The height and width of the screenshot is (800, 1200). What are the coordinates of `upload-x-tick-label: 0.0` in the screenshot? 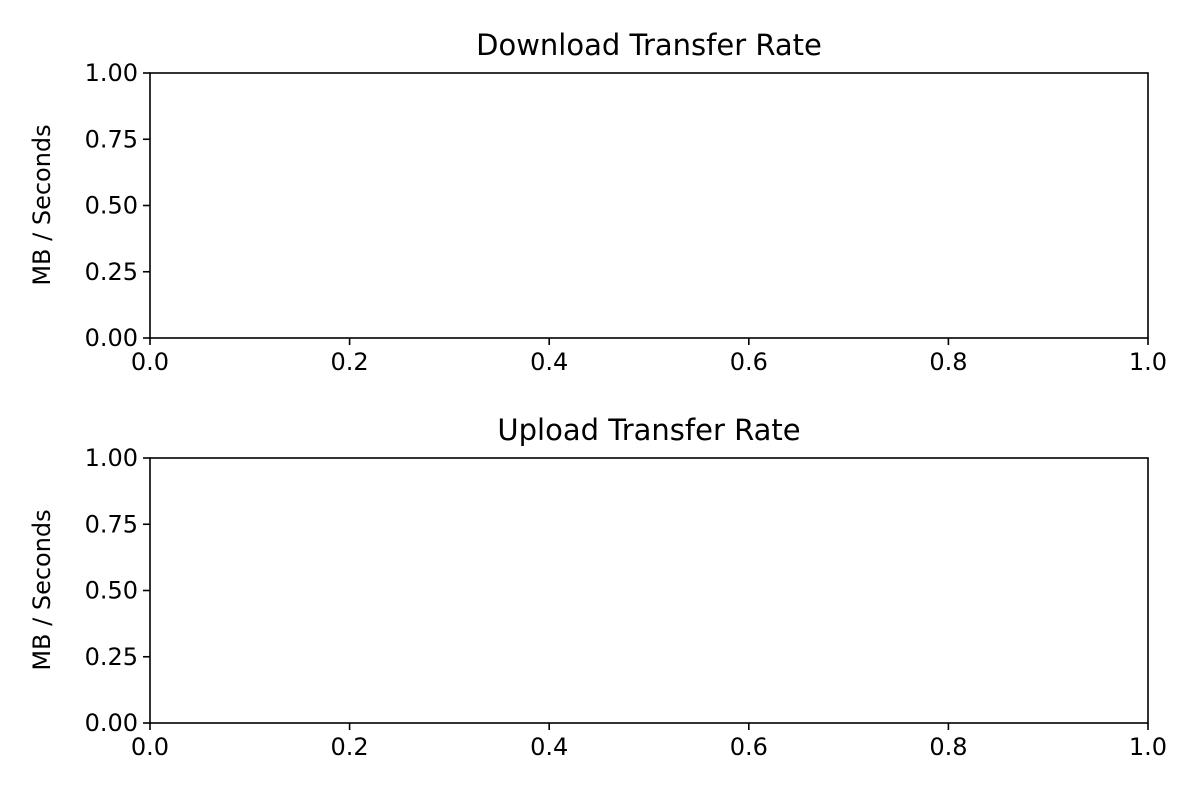 It's located at (150, 747).